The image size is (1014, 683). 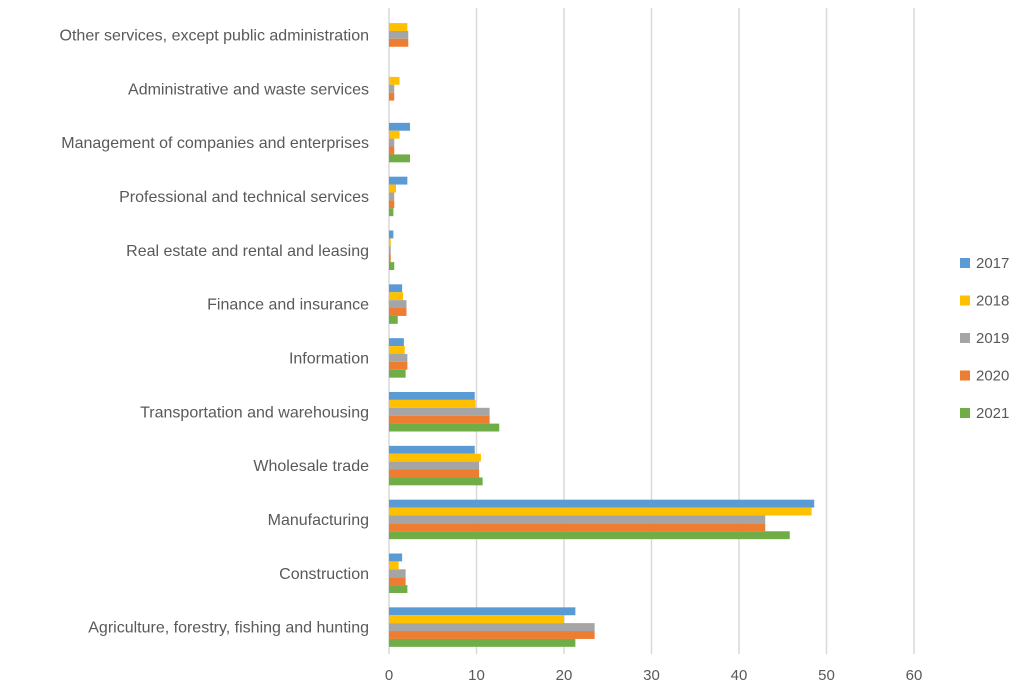 What do you see at coordinates (965, 263) in the screenshot?
I see `legend-swatch-2017` at bounding box center [965, 263].